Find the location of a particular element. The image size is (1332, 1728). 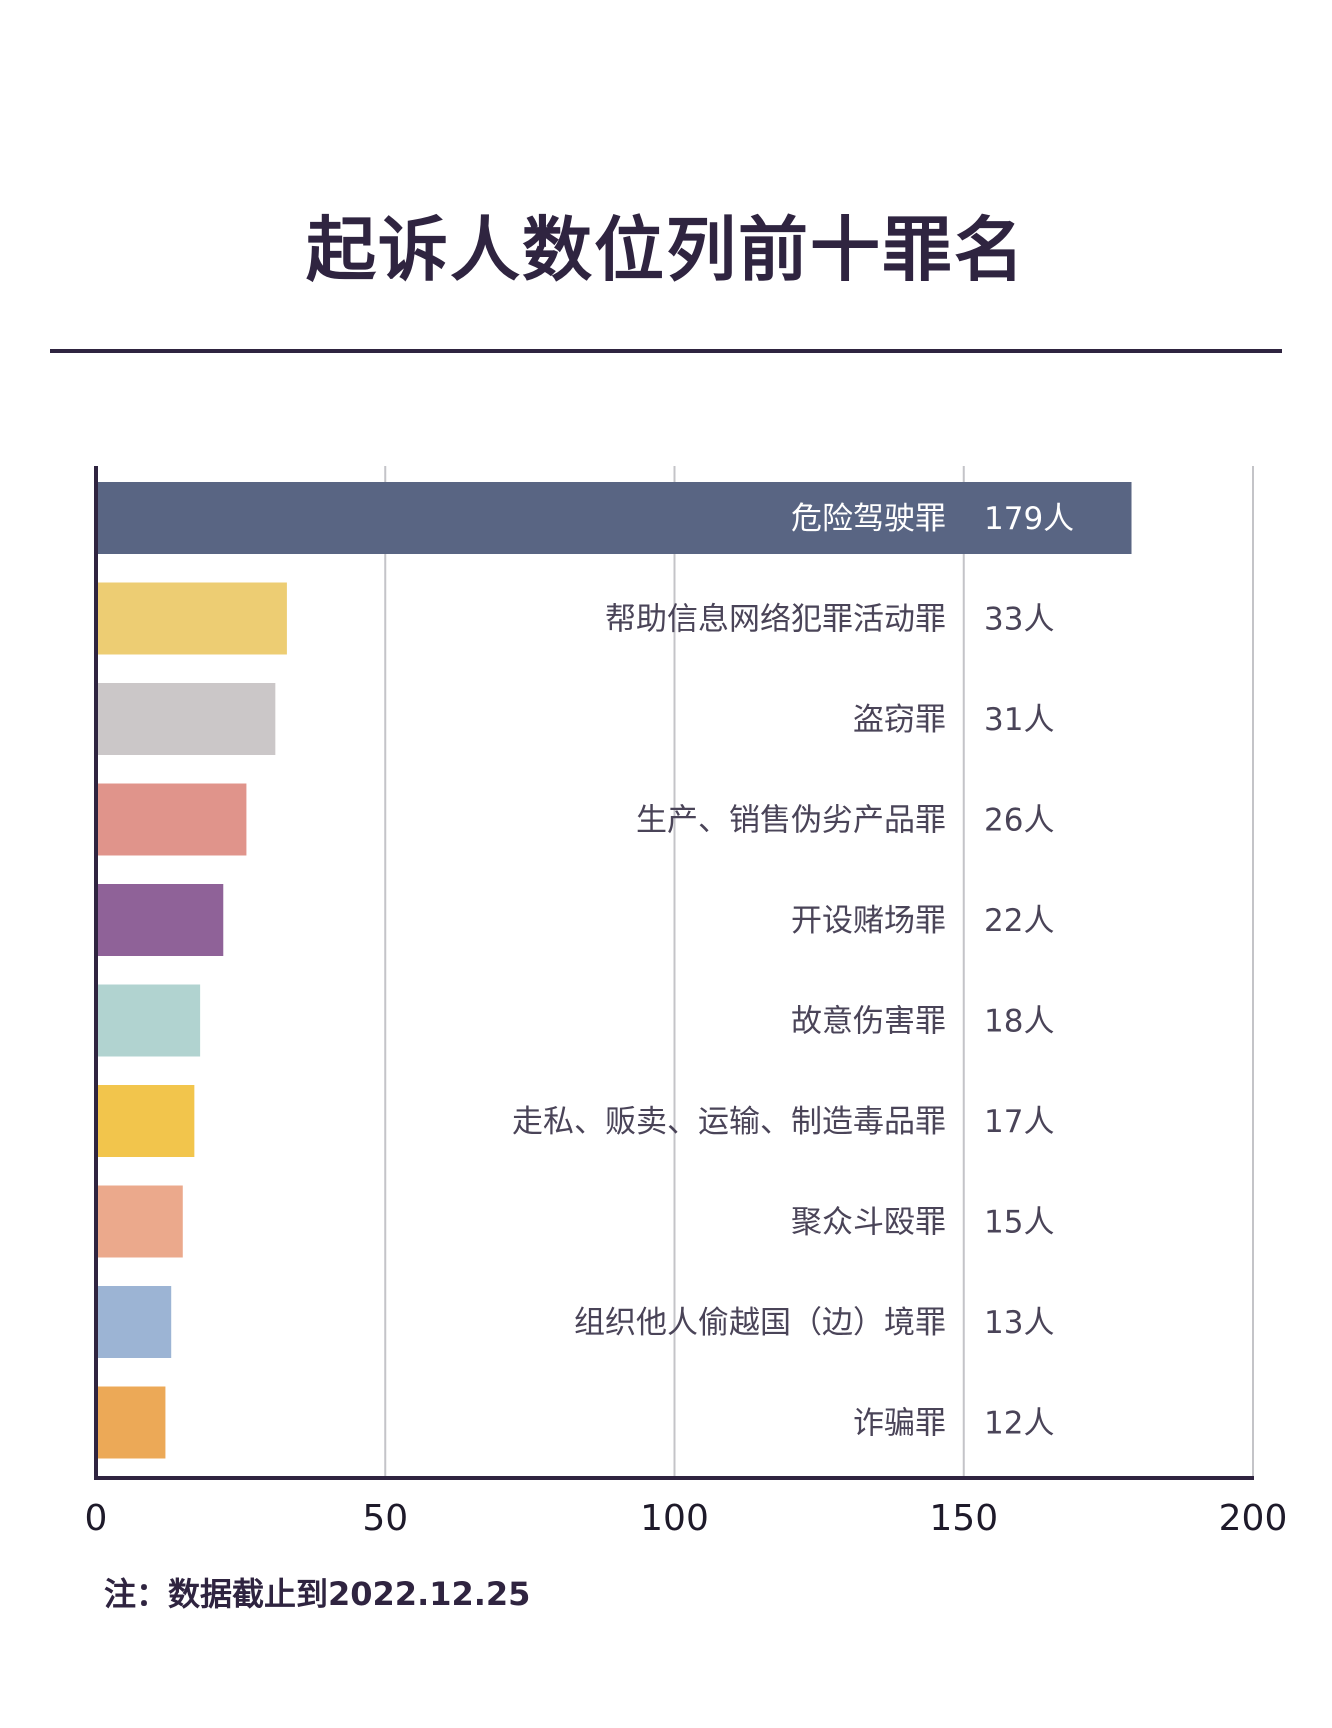

x-tick-label-50: 50 is located at coordinates (385, 1518).